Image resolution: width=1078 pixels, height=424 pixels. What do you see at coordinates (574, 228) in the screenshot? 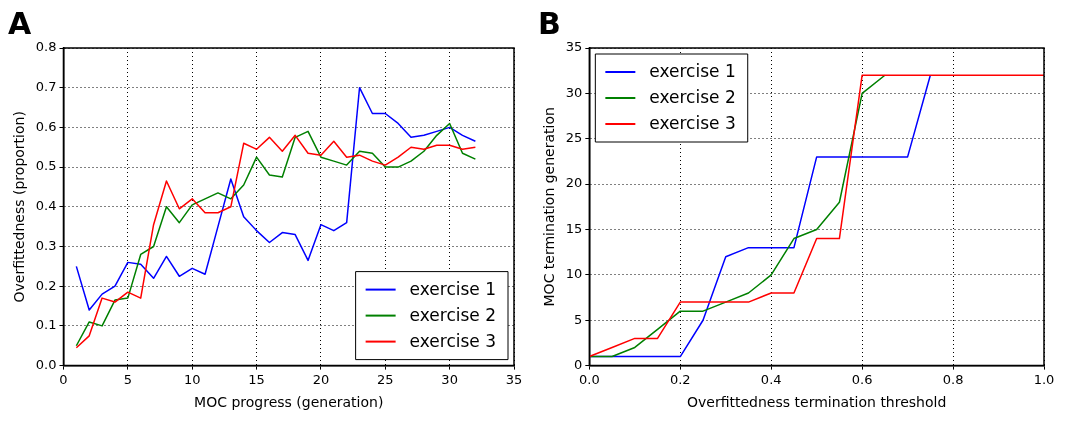
I see `y-tick-label: 15` at bounding box center [574, 228].